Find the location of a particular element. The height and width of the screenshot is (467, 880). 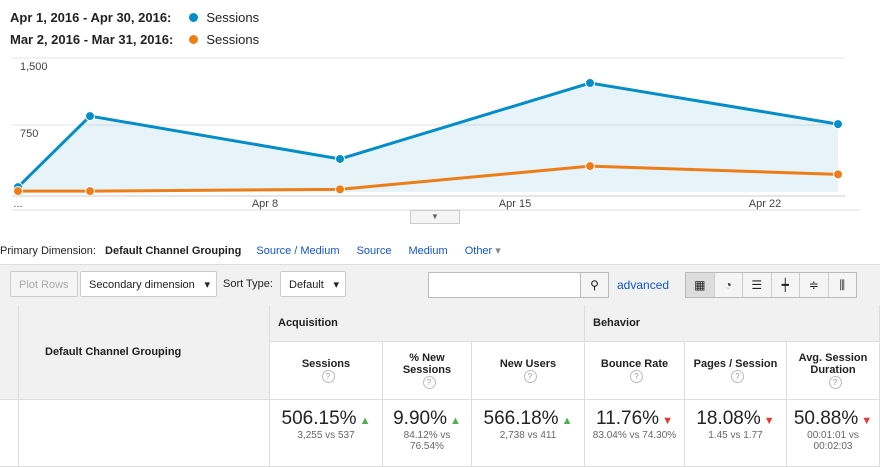

search-button: ⚲ is located at coordinates (594, 285).